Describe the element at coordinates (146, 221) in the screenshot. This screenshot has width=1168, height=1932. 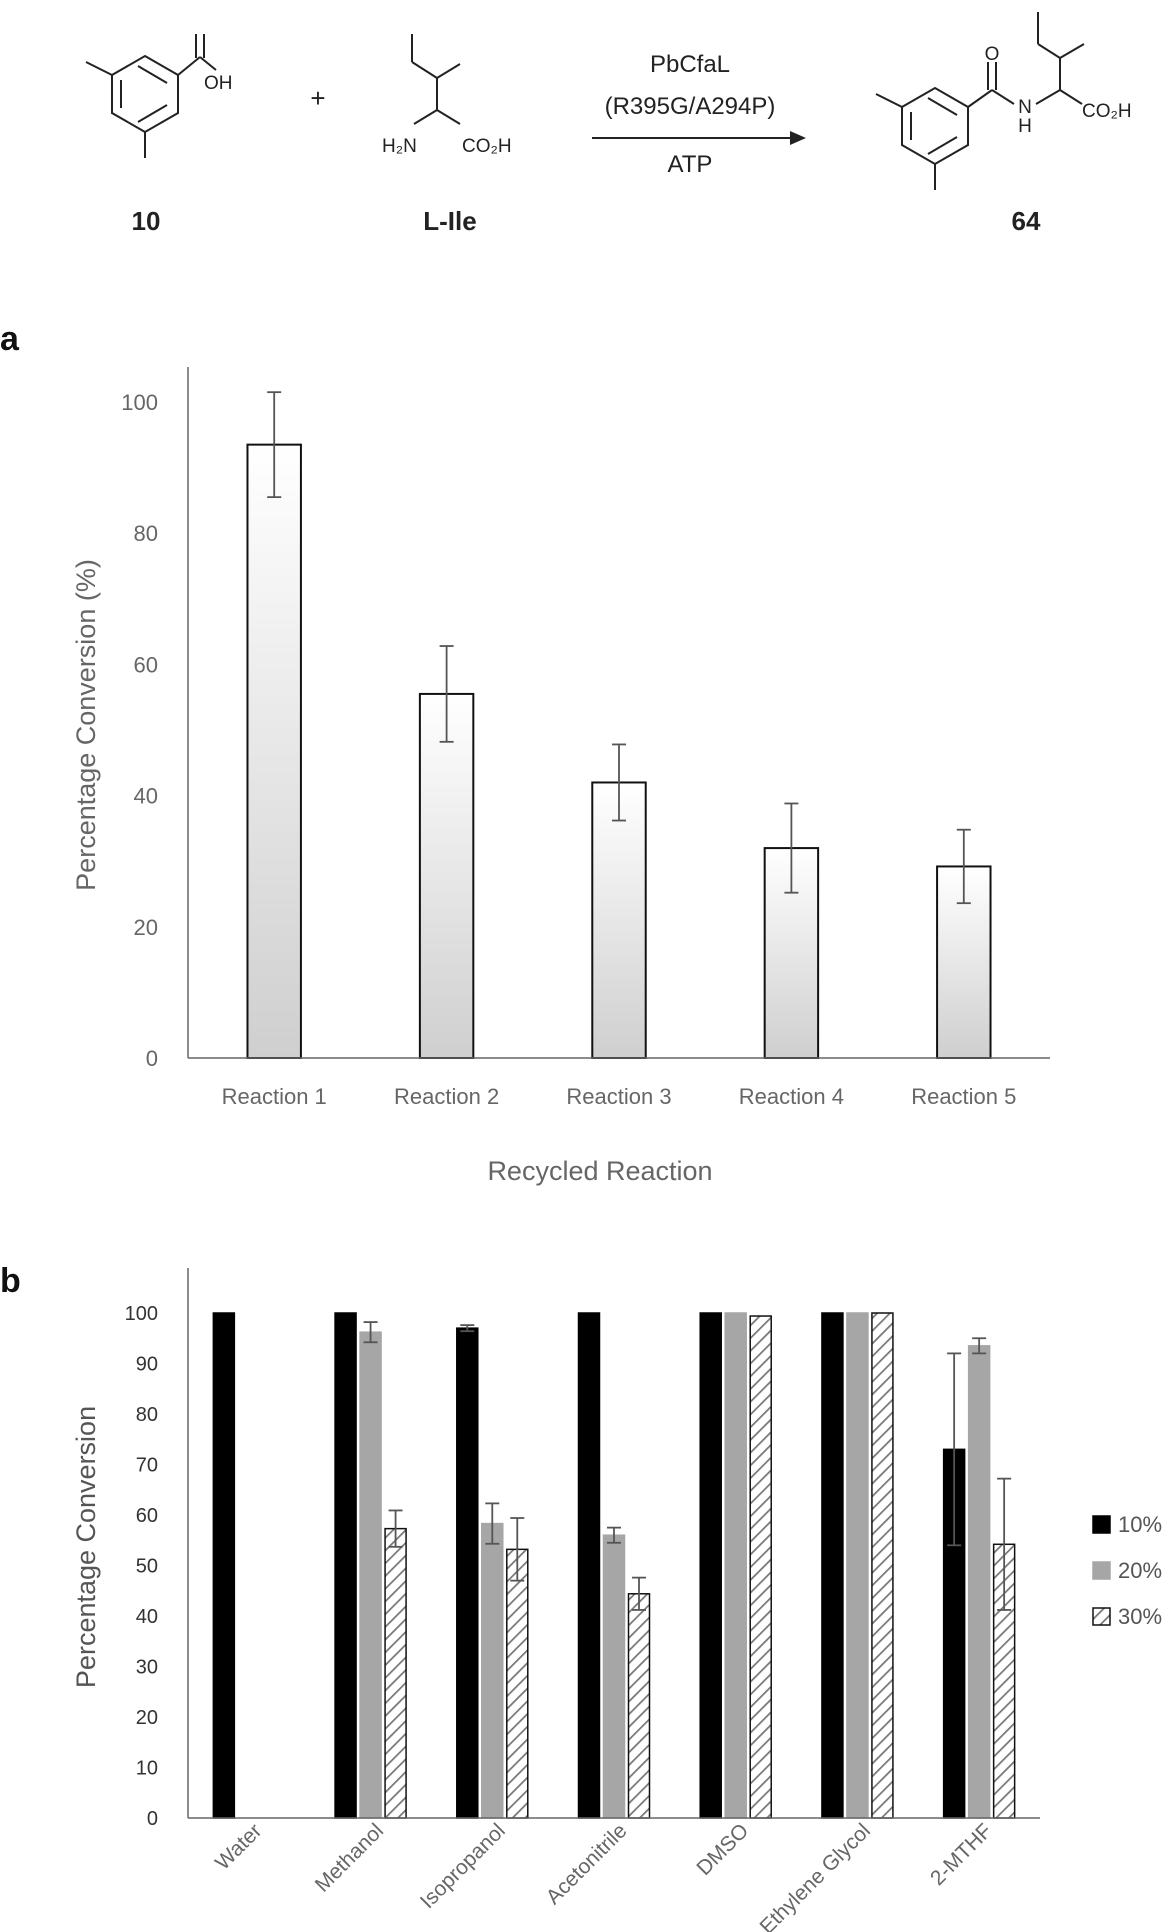
I see `compound-10-label: 10` at that location.